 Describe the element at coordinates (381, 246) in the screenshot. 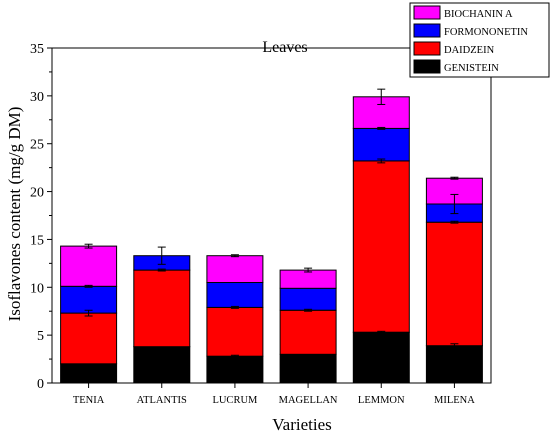

I see `bar-segment-daidzein-lemmon` at that location.